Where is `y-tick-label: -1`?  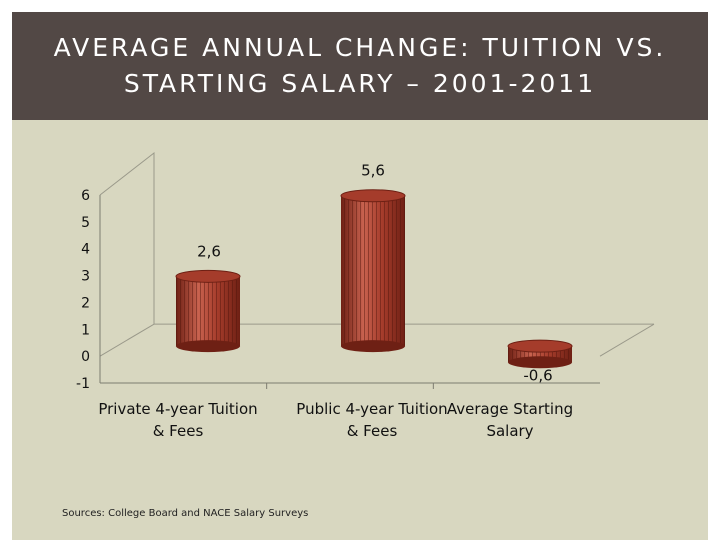
y-tick-label: -1 is located at coordinates (83, 384).